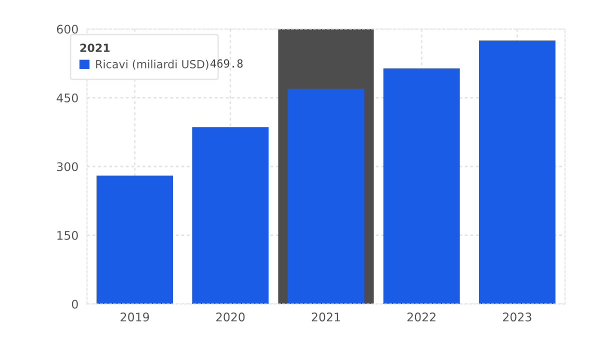 The height and width of the screenshot is (355, 607). I want to click on y-tick-label: 450, so click(67, 97).